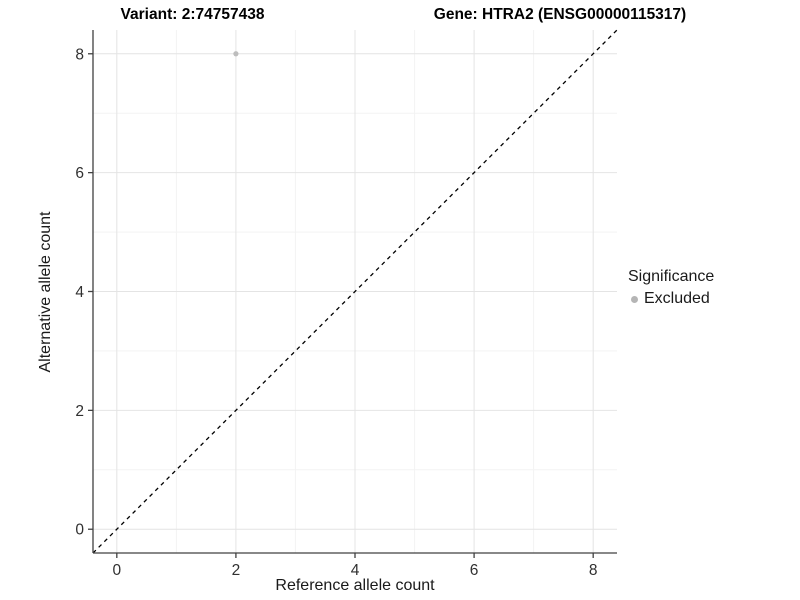  Describe the element at coordinates (79, 411) in the screenshot. I see `y-tick-label: 2` at that location.